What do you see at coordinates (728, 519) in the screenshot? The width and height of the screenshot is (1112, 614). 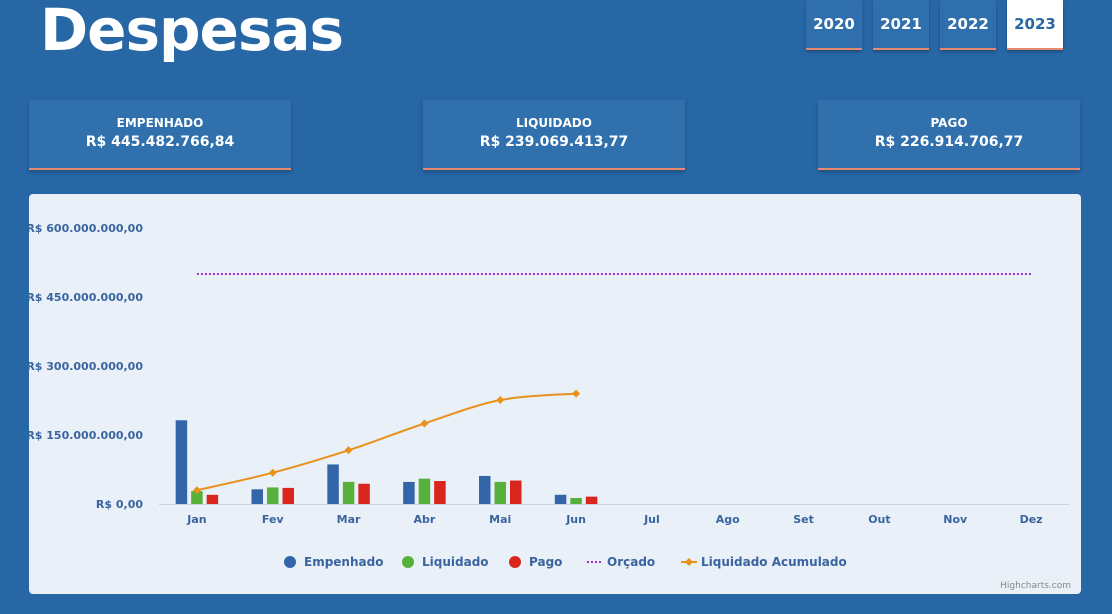 I see `x-tick-label: Ago` at bounding box center [728, 519].